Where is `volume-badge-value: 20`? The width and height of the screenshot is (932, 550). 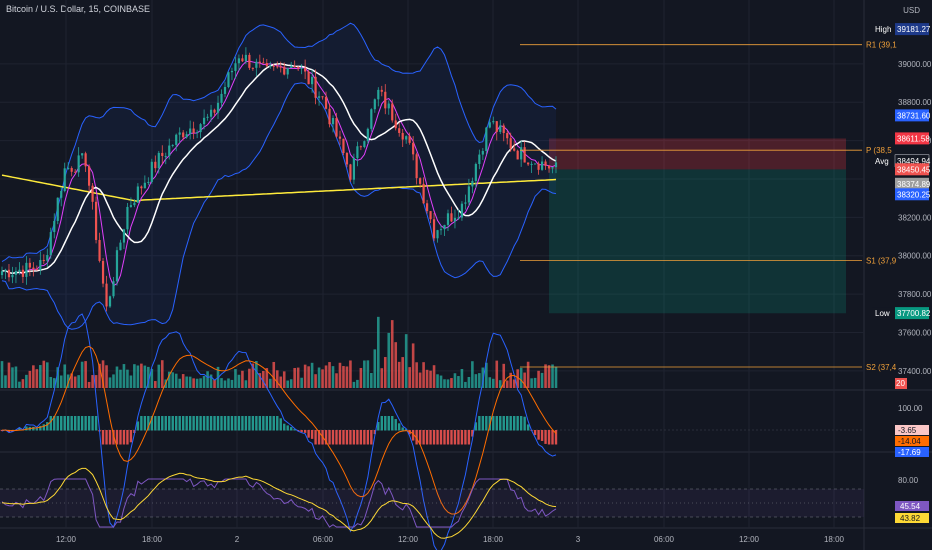
volume-badge-value: 20 is located at coordinates (900, 383).